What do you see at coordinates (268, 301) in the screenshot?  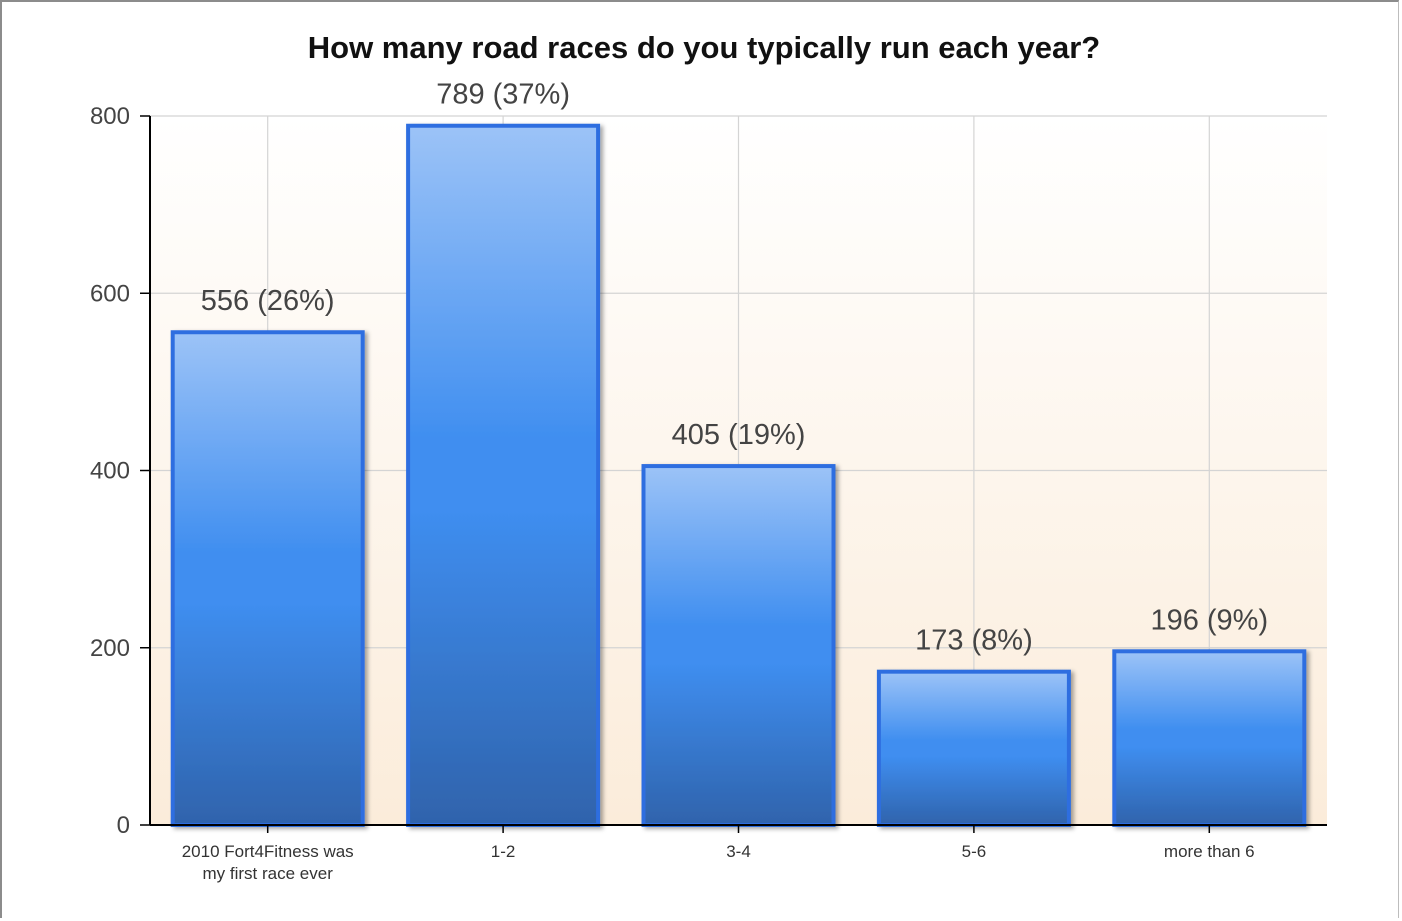 I see `bar-data-label: 556 (26%)` at bounding box center [268, 301].